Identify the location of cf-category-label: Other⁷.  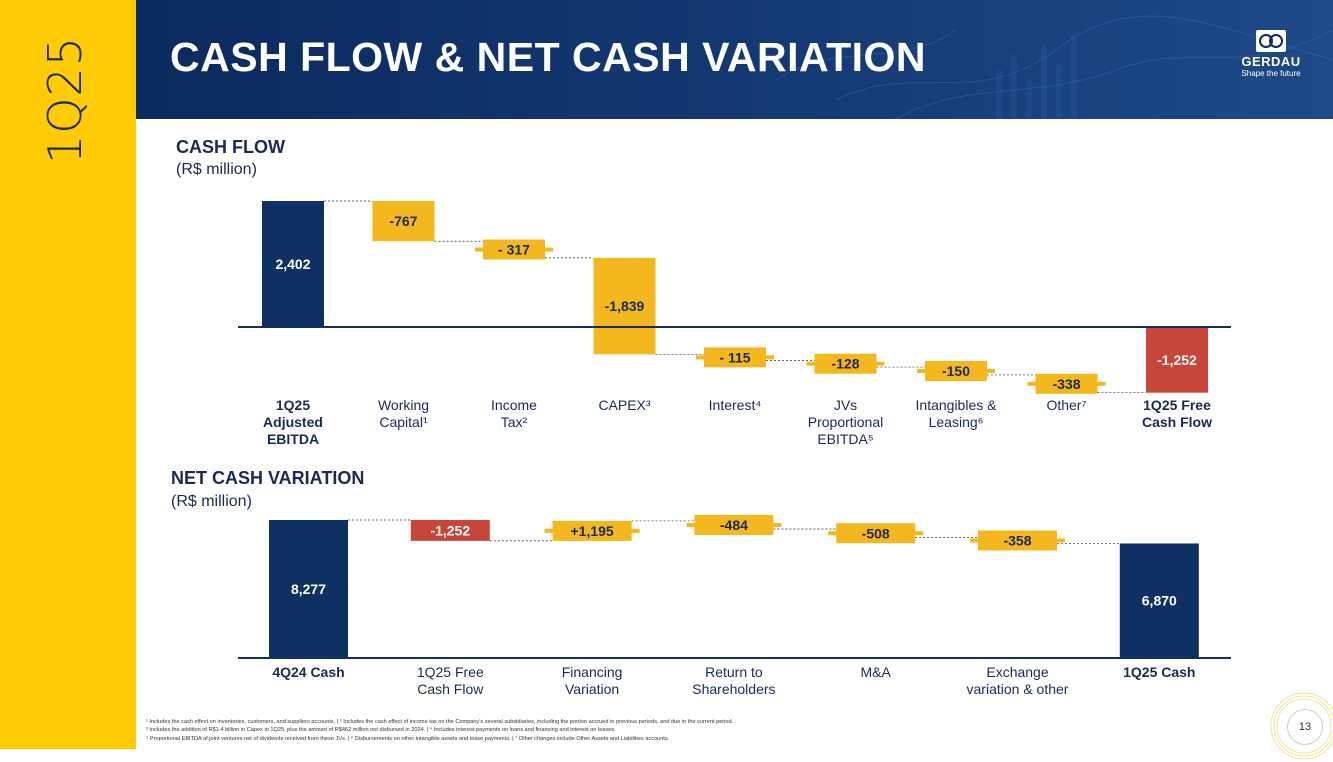
(1066, 405).